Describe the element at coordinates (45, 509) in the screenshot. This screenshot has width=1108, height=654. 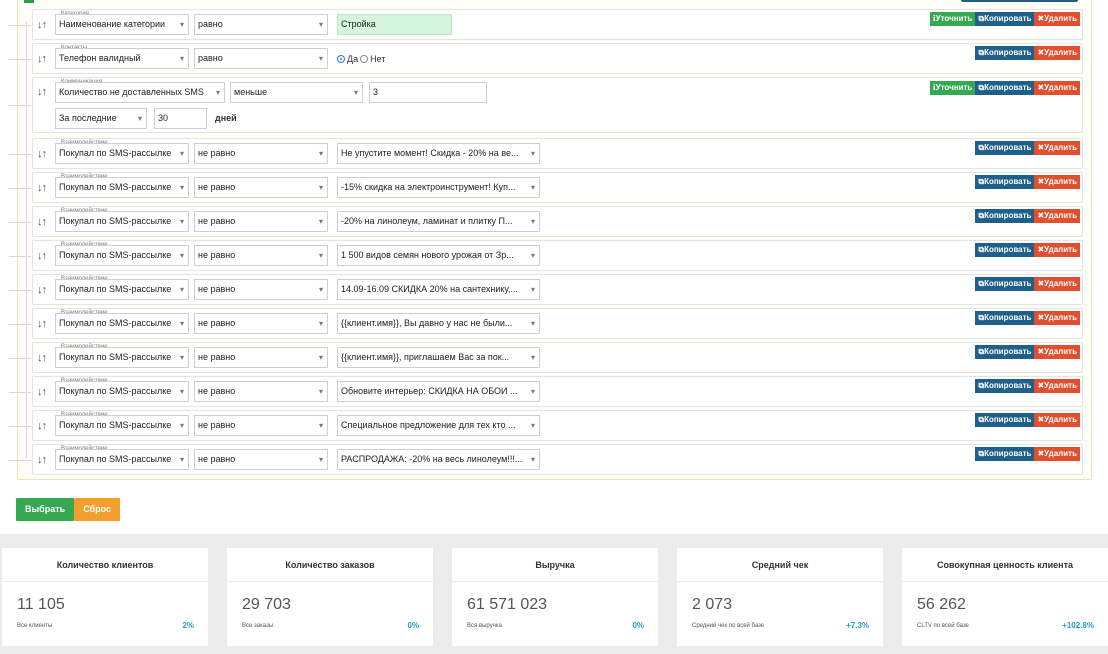
I see `select-button: Выбрать` at that location.